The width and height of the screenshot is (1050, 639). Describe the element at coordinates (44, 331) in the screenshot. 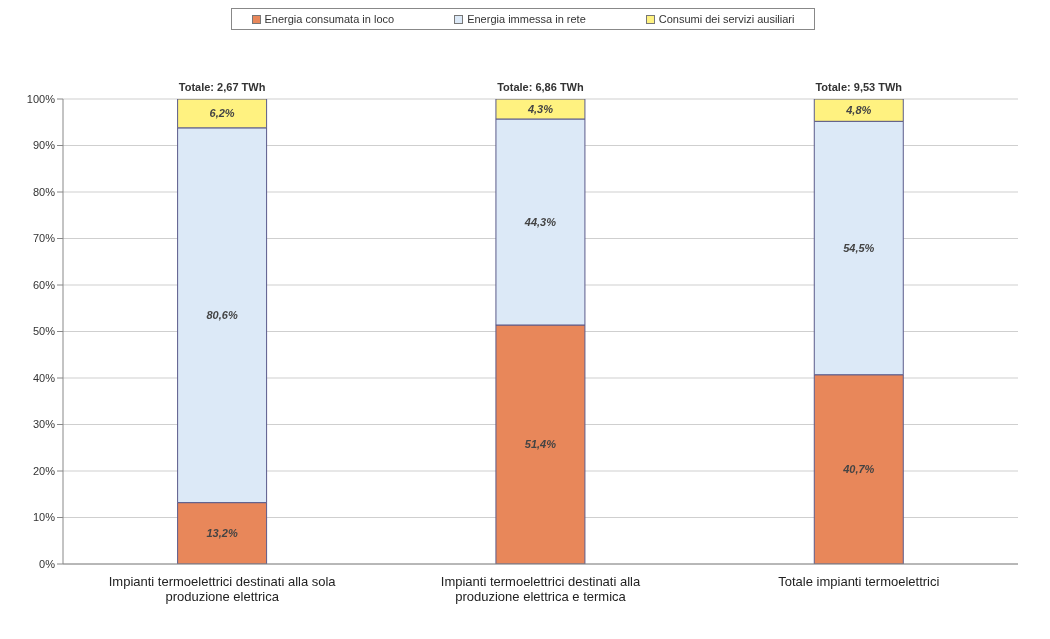

I see `y-tick-label: 50%` at that location.